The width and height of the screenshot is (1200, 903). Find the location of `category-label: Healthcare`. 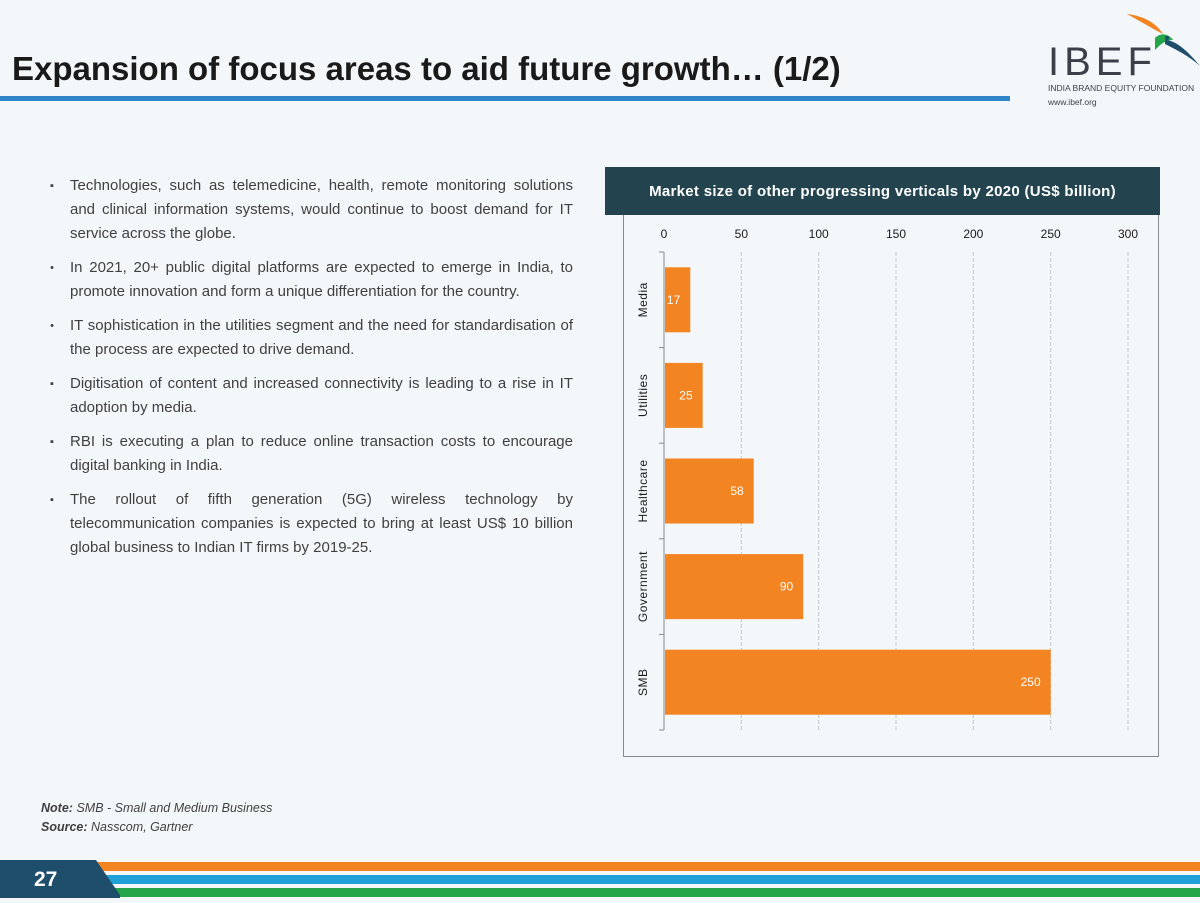

category-label: Healthcare is located at coordinates (643, 490).